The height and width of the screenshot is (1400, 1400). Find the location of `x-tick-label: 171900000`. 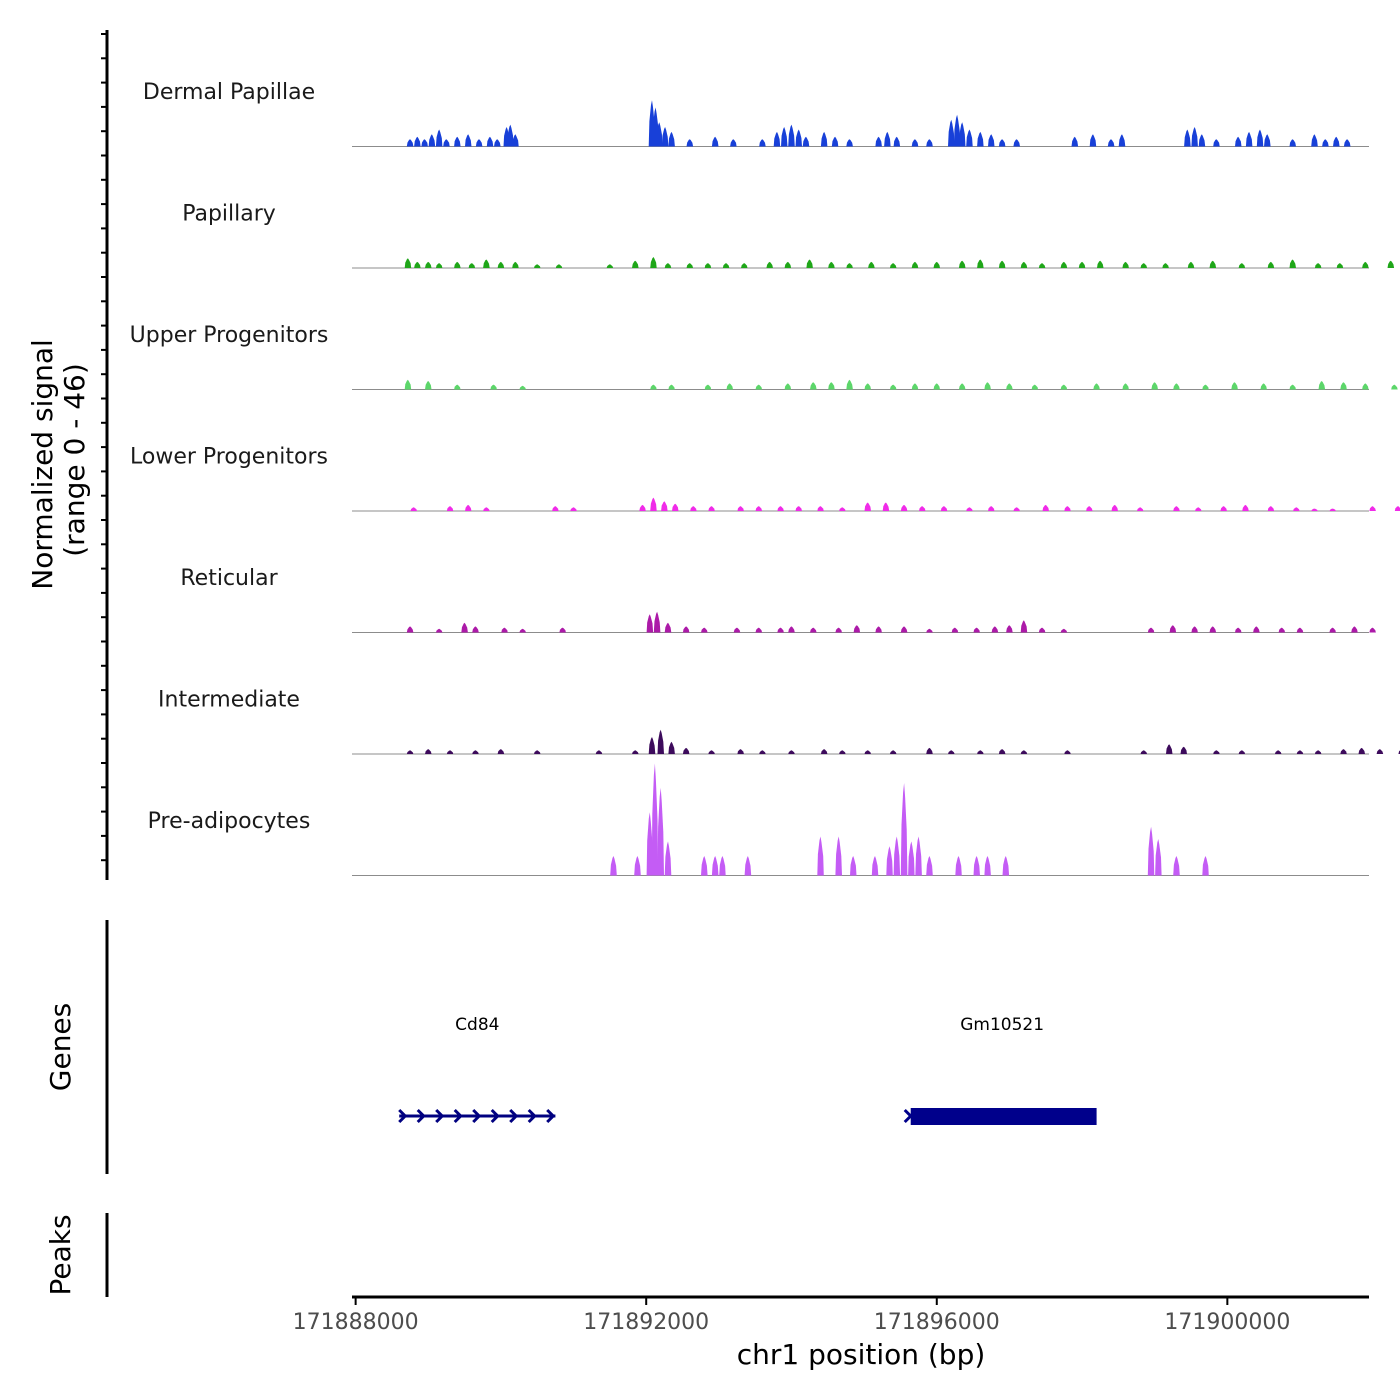

x-tick-label: 171900000 is located at coordinates (1227, 1322).